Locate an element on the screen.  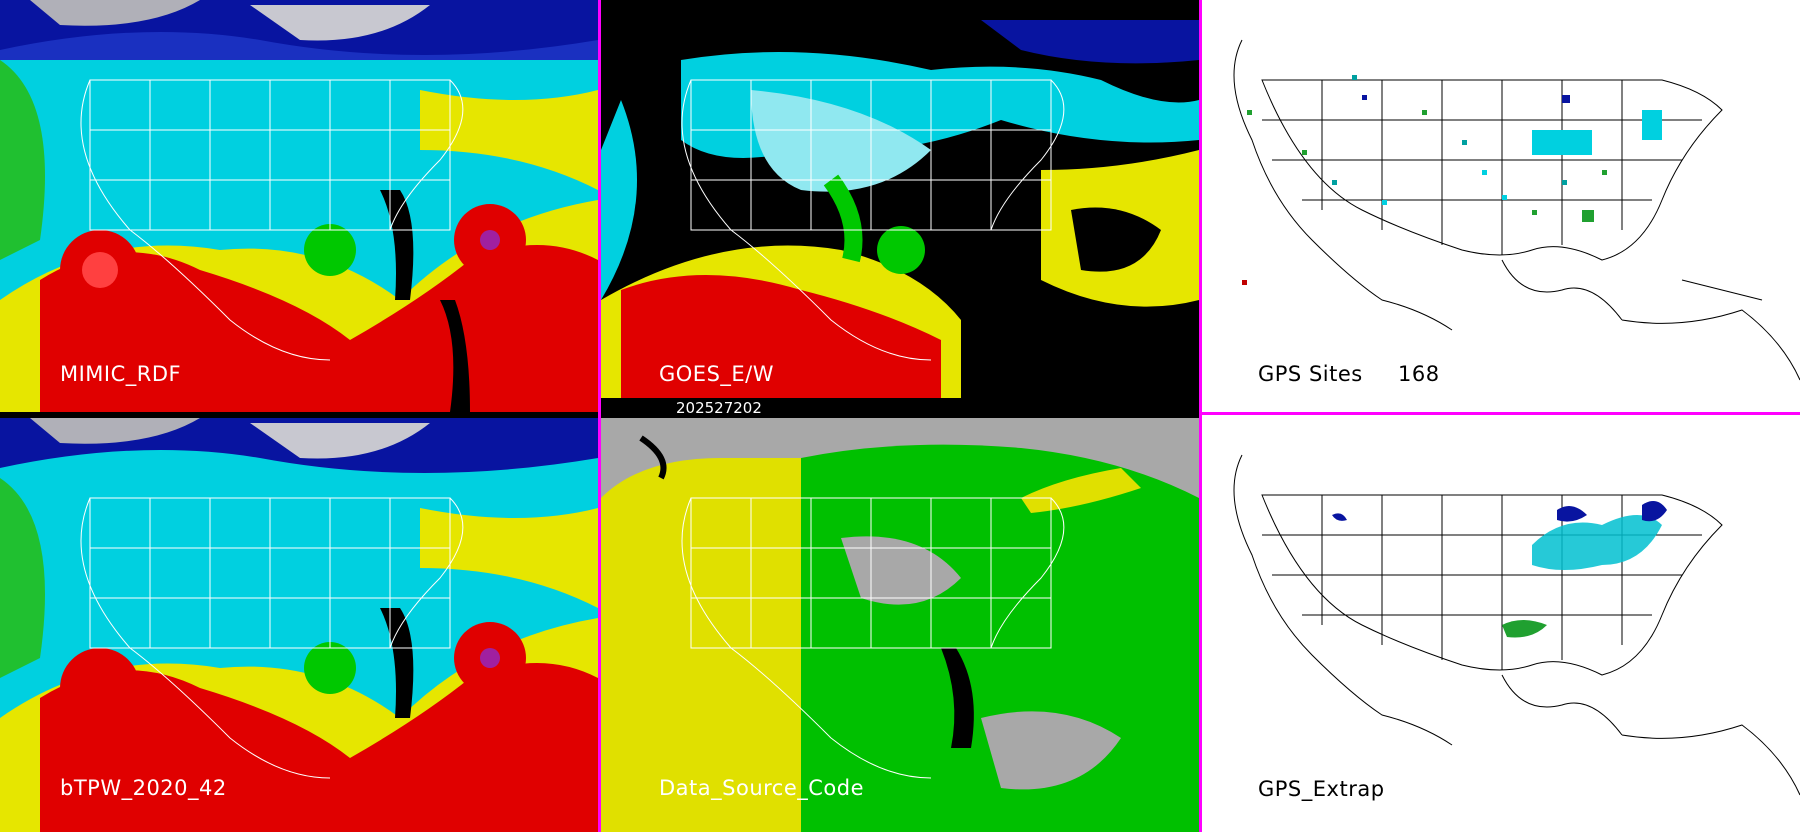
panel-label-goes: GOES_E/W is located at coordinates (717, 374).